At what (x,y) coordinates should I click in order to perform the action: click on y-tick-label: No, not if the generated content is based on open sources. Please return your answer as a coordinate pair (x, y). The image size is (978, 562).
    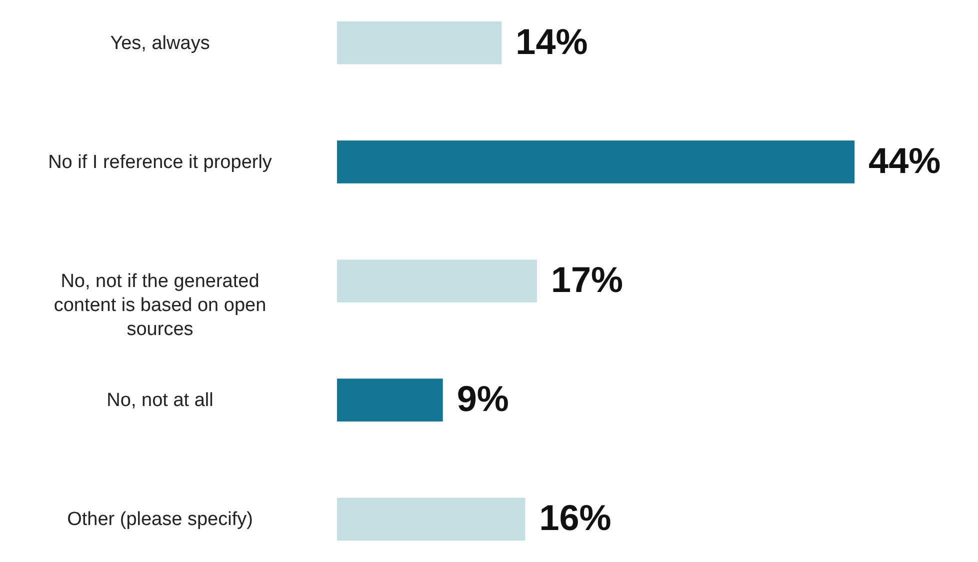
    Looking at the image, I should click on (160, 305).